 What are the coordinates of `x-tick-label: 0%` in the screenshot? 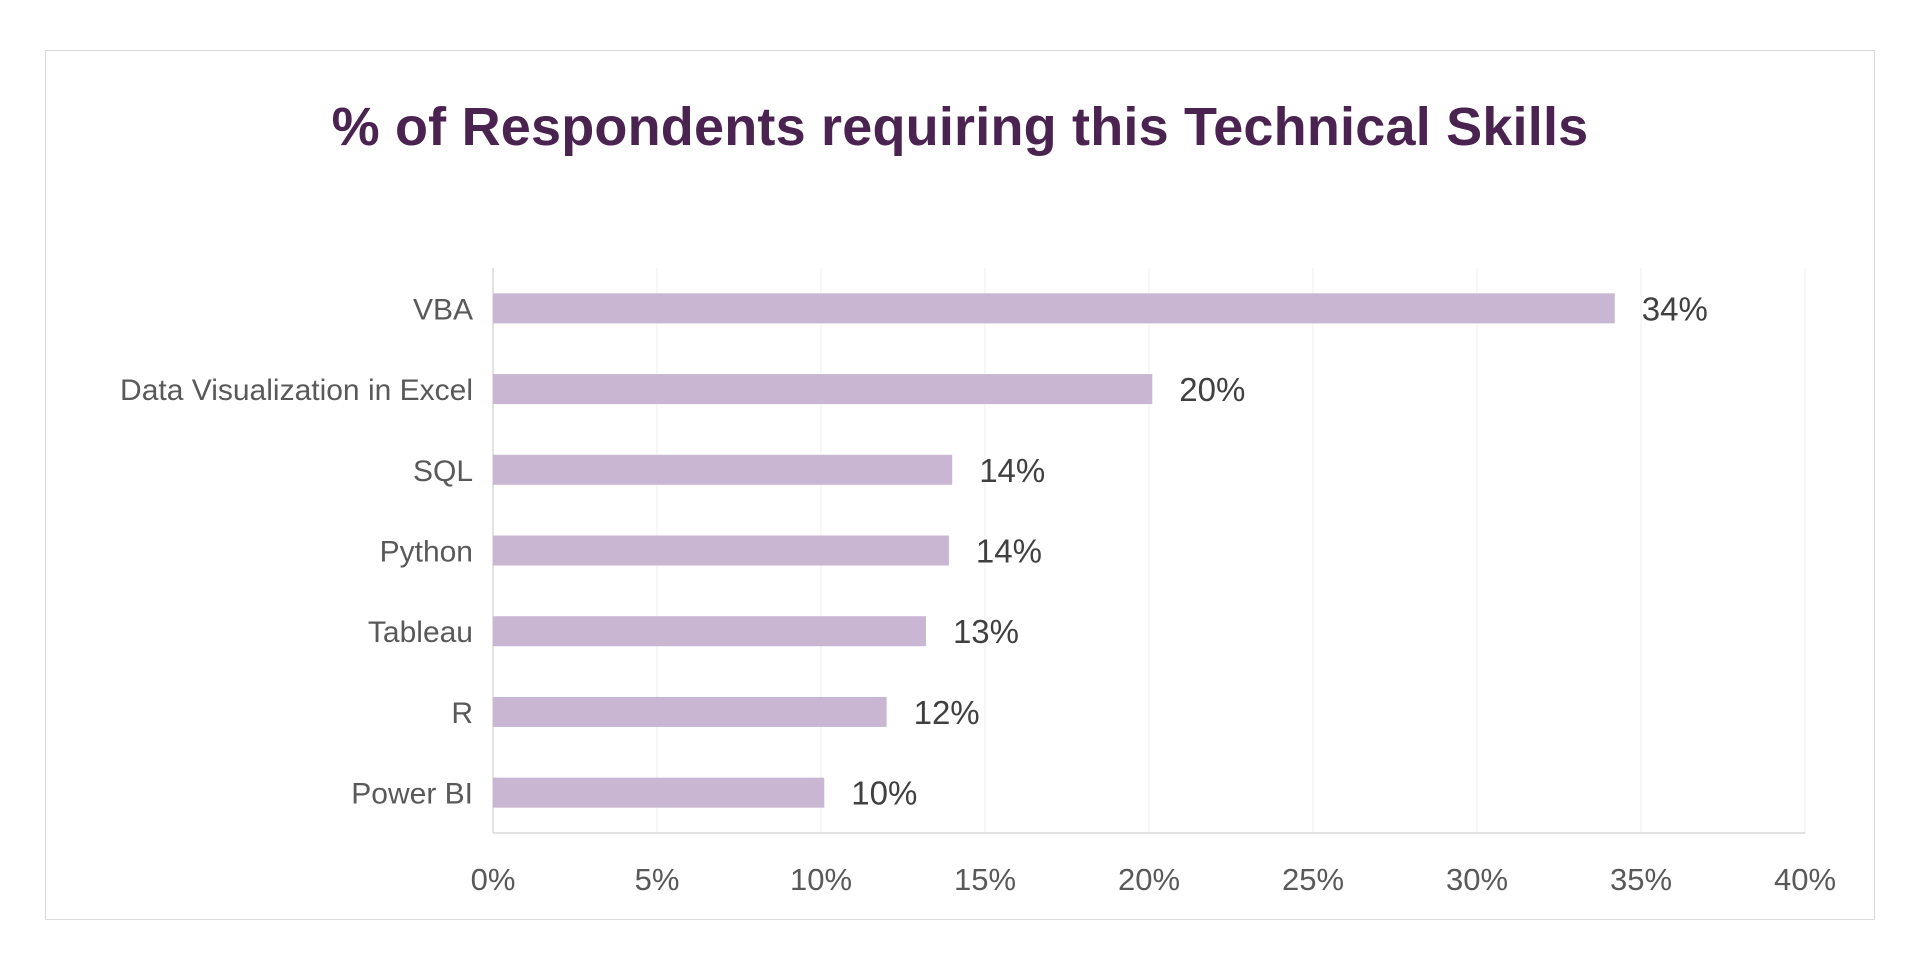 It's located at (493, 879).